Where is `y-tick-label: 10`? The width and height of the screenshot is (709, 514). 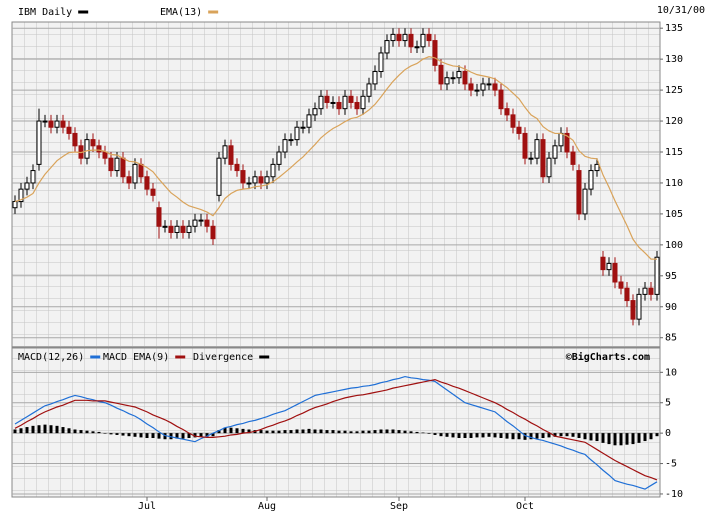 y-tick-label: 10 is located at coordinates (671, 372).